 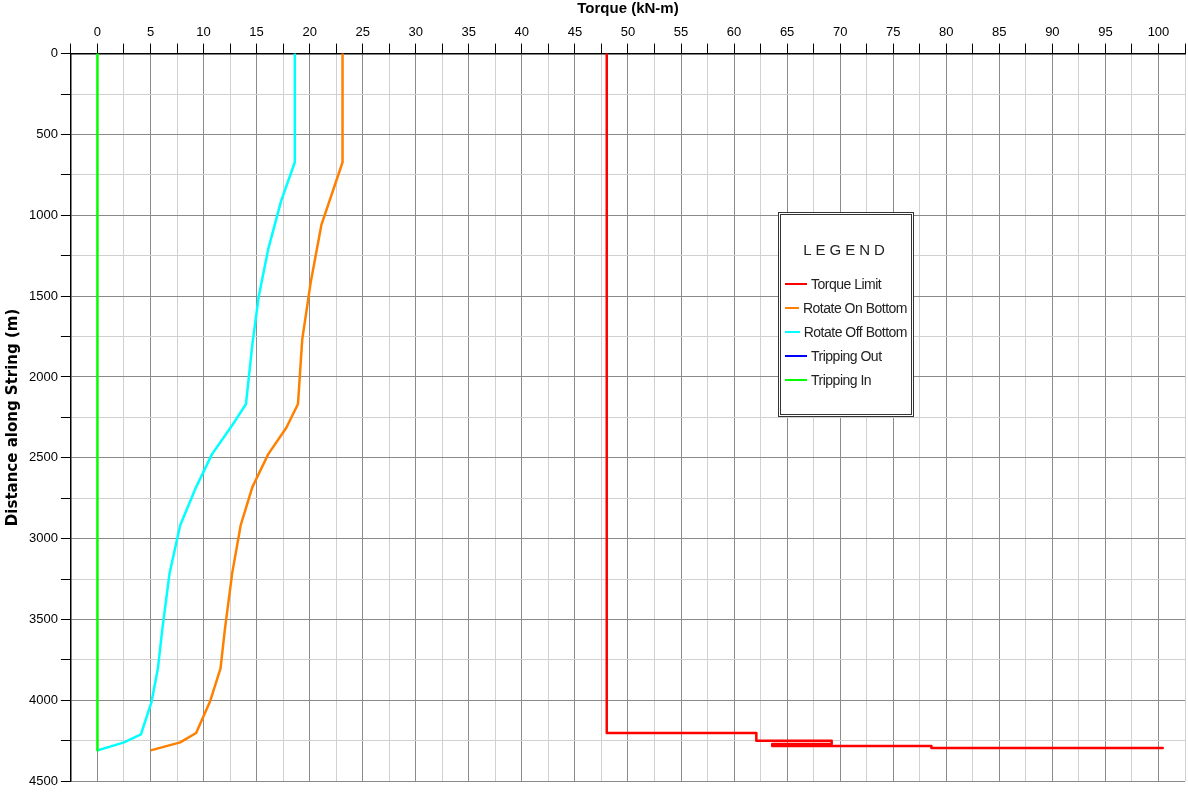 I want to click on x-tick-label: 25, so click(x=362, y=32).